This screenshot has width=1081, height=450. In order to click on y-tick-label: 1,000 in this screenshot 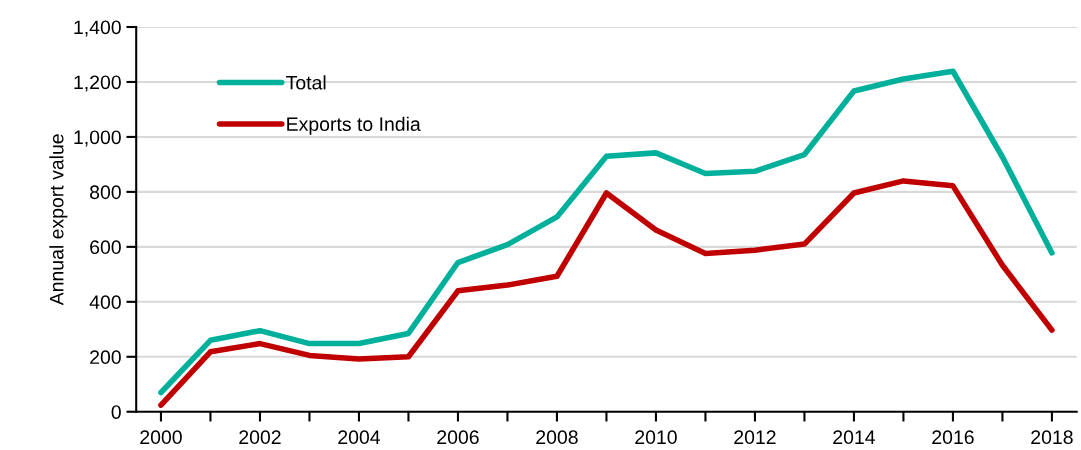, I will do `click(97, 138)`.